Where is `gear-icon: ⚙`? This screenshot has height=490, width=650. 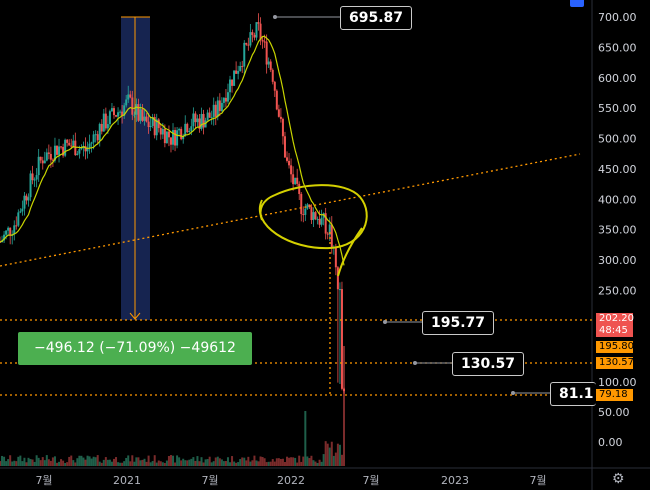
gear-icon: ⚙ is located at coordinates (618, 478).